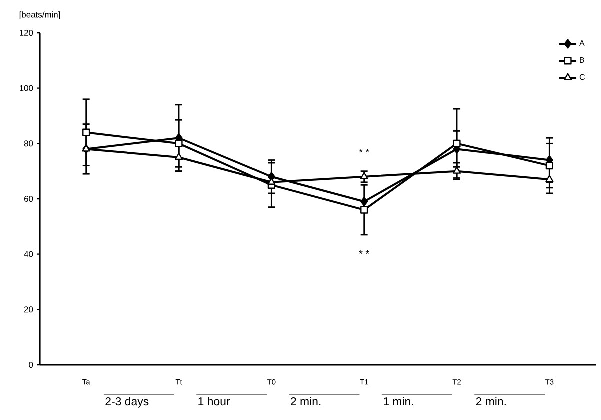  I want to click on y-tick-label: 0, so click(31, 365).